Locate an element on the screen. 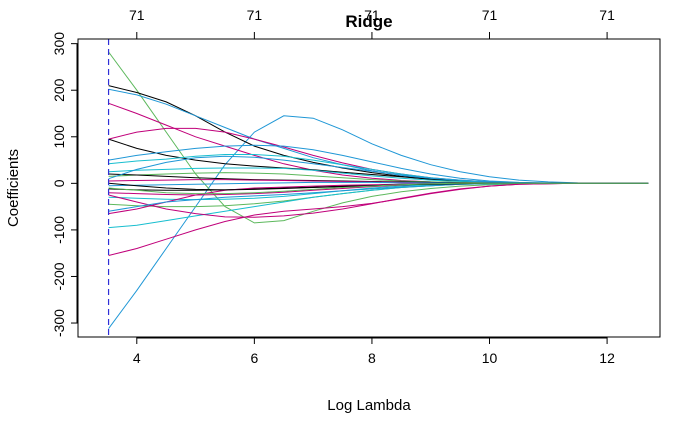 This screenshot has height=437, width=700. chart-title: Ridge is located at coordinates (368, 21).